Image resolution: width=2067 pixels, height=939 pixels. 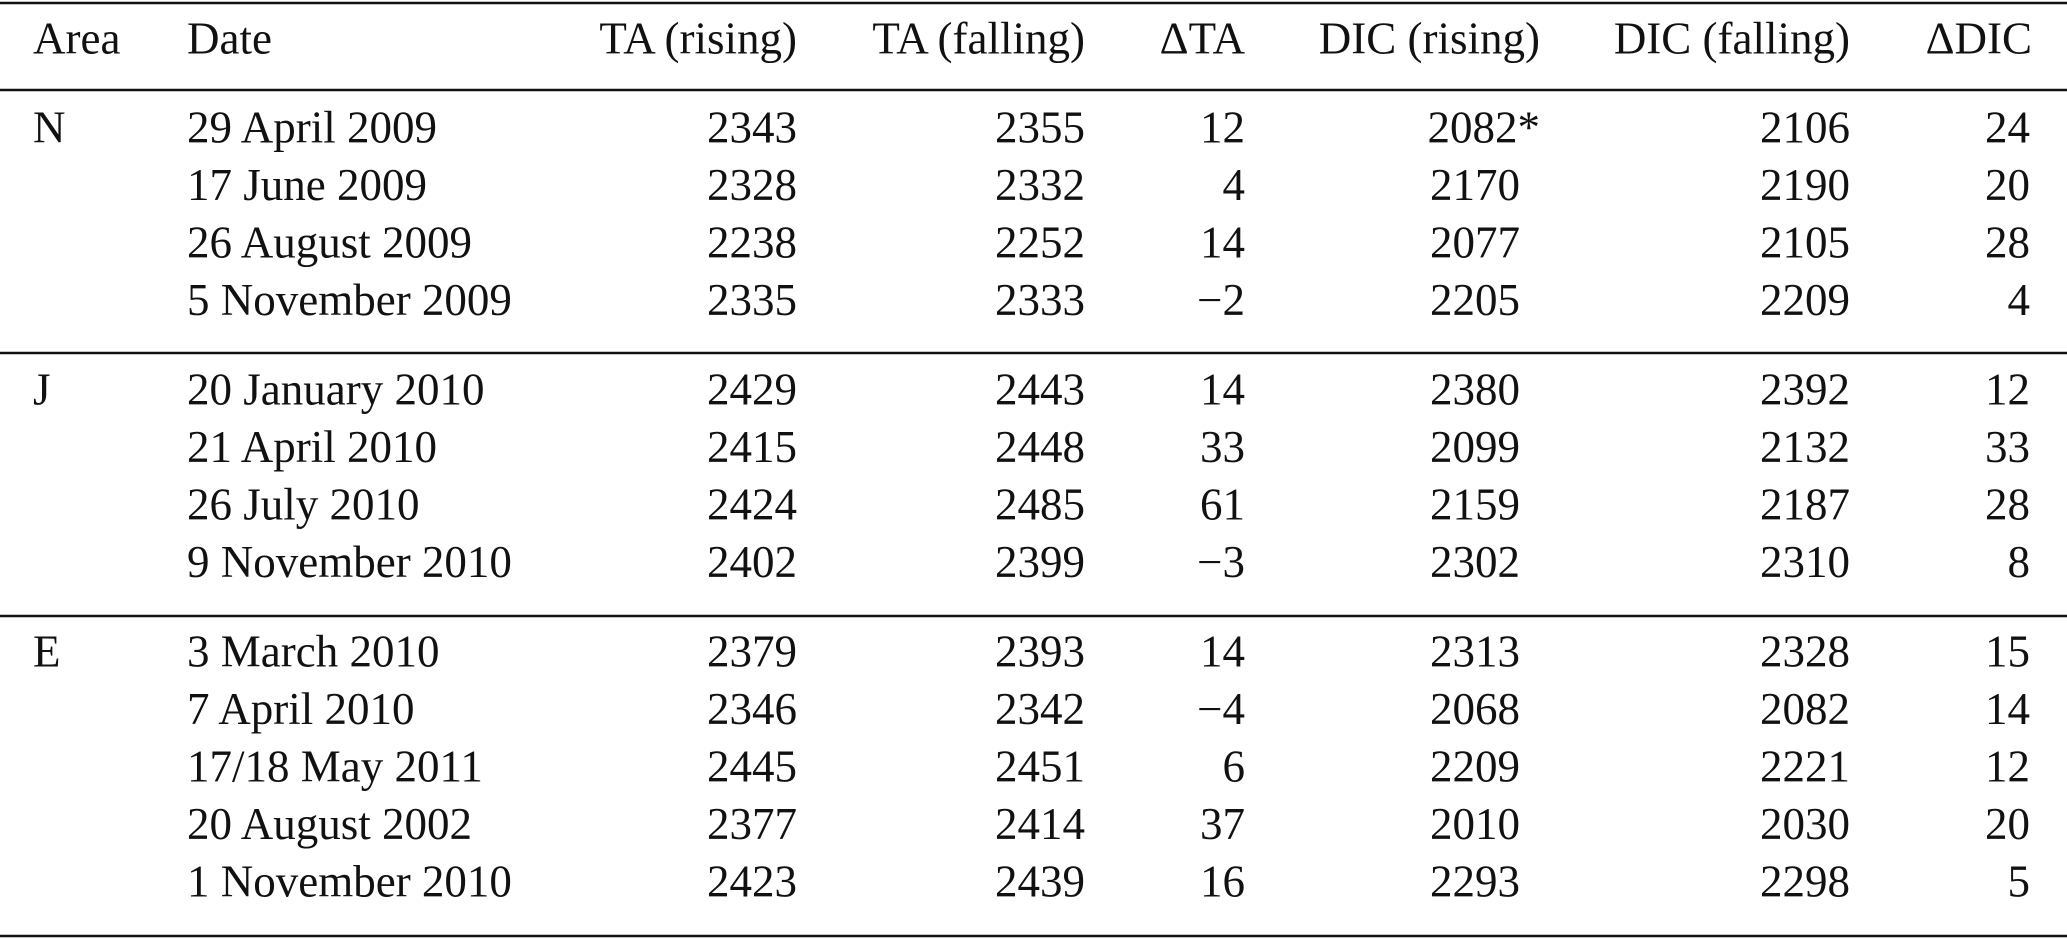 What do you see at coordinates (1805, 185) in the screenshot?
I see `value-cell: 2190` at bounding box center [1805, 185].